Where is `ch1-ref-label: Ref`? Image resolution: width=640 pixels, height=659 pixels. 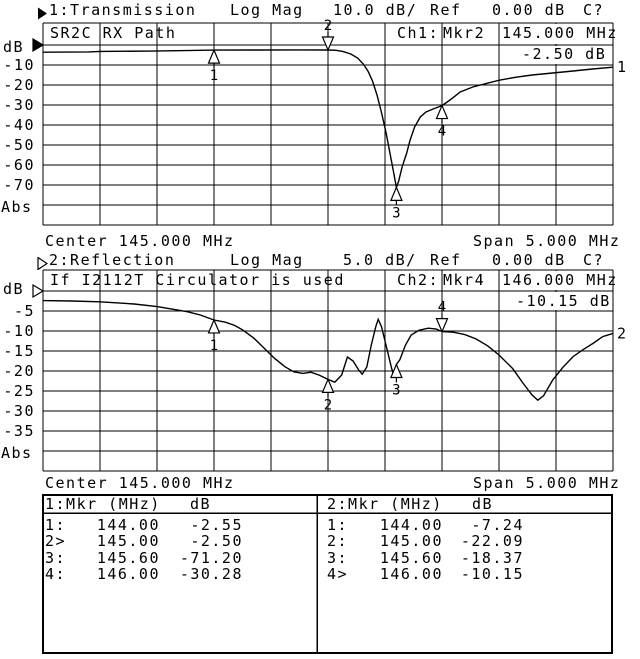
ch1-ref-label: Ref is located at coordinates (446, 10).